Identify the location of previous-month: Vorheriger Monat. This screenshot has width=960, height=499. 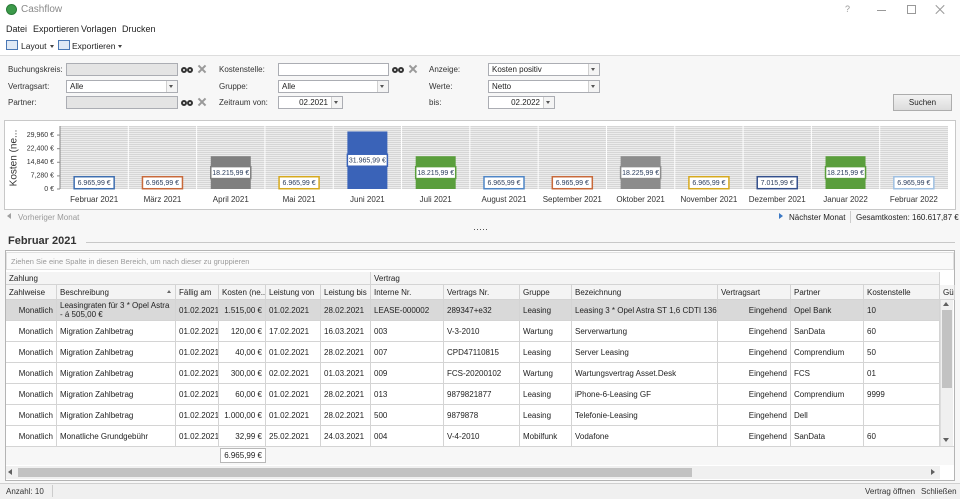
(49, 217).